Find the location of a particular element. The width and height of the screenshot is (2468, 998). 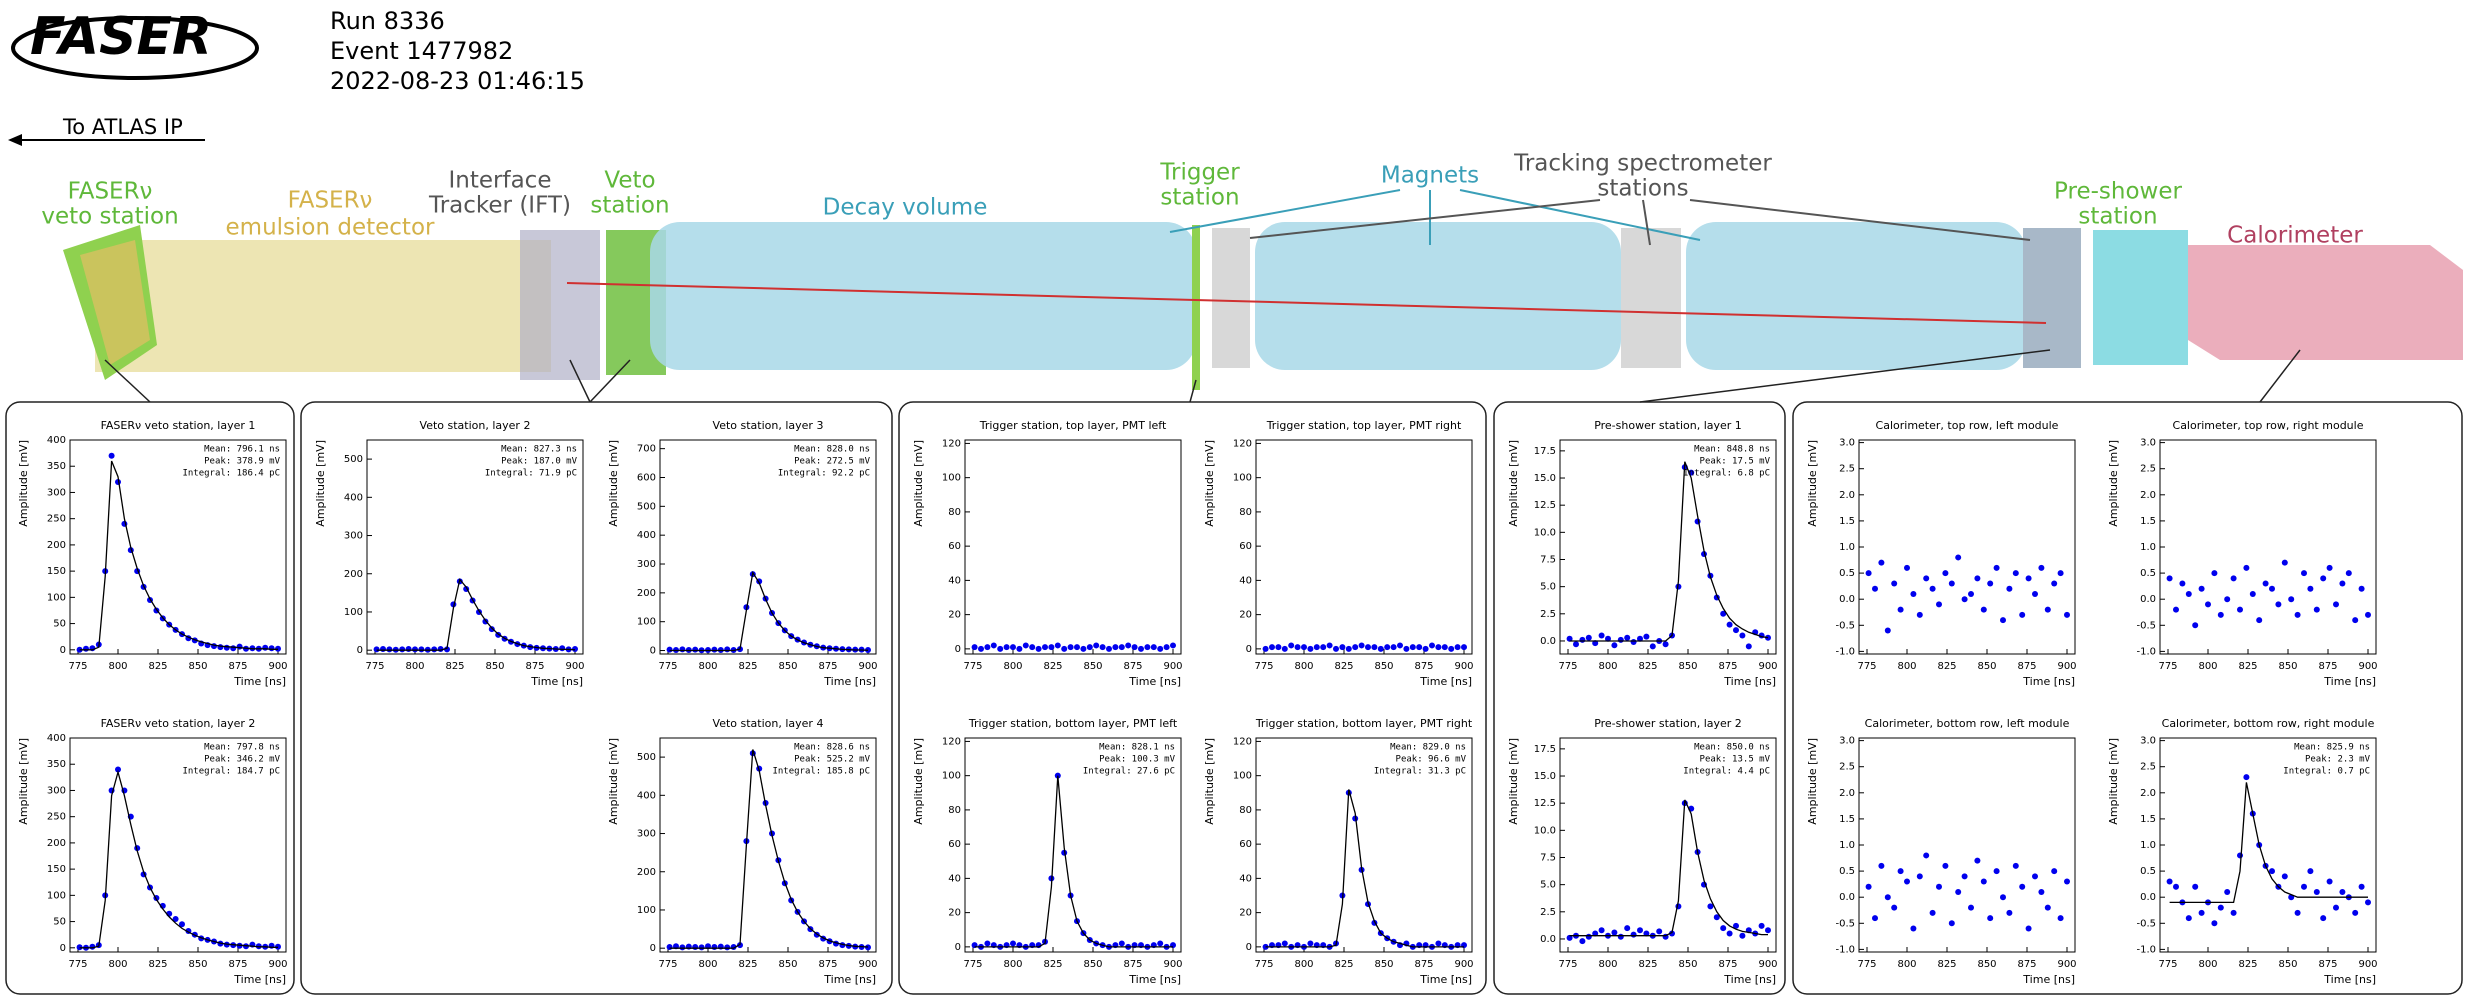

y-tick-label: 5.0 is located at coordinates (1548, 587).